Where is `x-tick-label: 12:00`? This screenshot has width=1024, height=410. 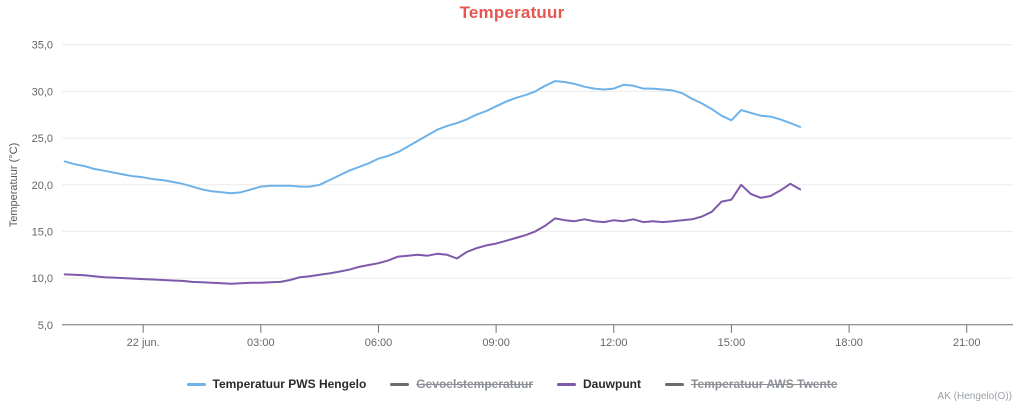
x-tick-label: 12:00 is located at coordinates (614, 343).